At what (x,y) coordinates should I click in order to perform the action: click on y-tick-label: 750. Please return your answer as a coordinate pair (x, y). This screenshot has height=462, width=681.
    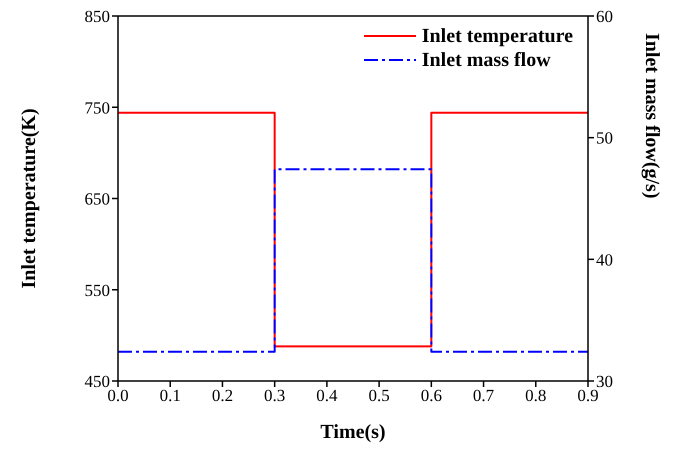
    Looking at the image, I should click on (97, 108).